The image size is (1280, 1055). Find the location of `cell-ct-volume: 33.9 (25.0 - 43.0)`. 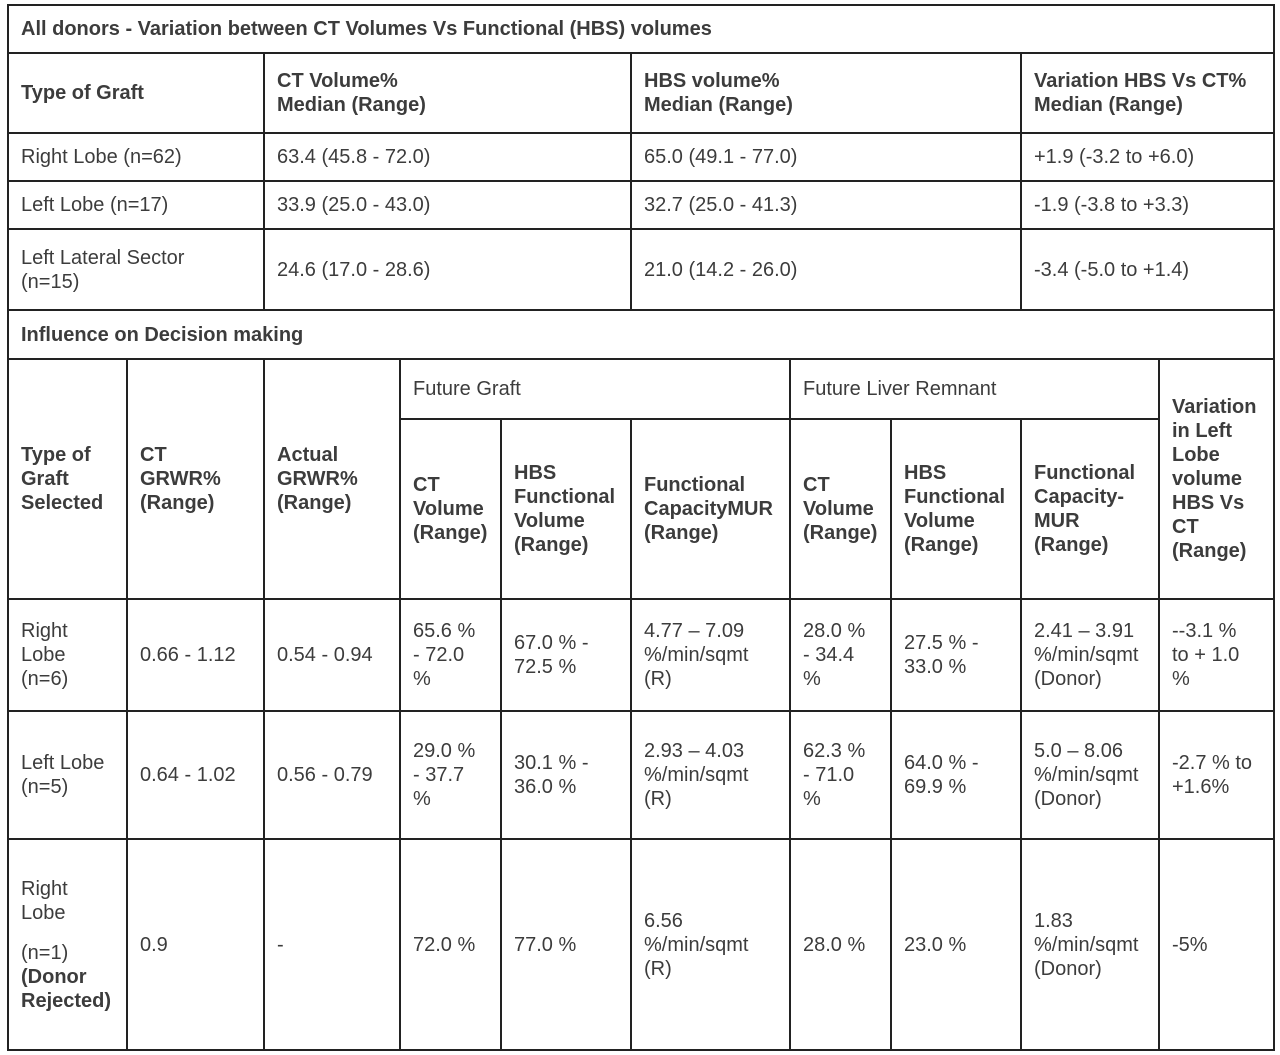

cell-ct-volume: 33.9 (25.0 - 43.0) is located at coordinates (447, 205).